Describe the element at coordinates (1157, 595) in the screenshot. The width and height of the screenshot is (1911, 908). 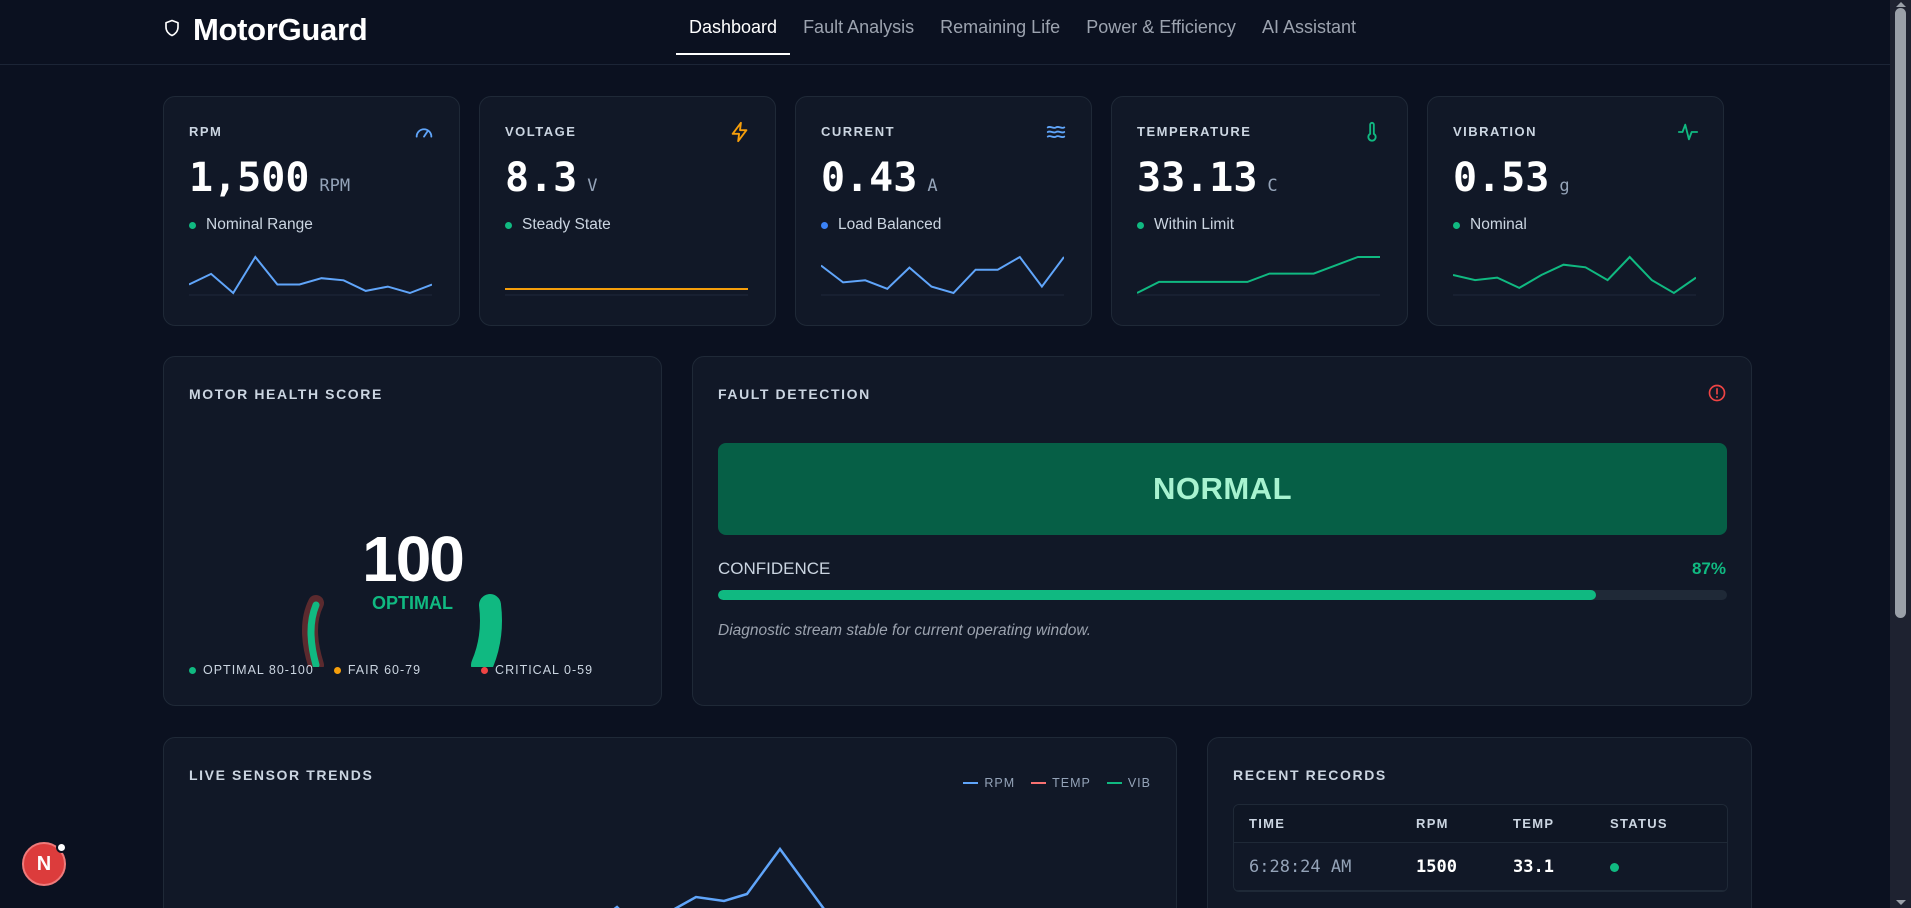
I see `confidence-bar-fill` at that location.